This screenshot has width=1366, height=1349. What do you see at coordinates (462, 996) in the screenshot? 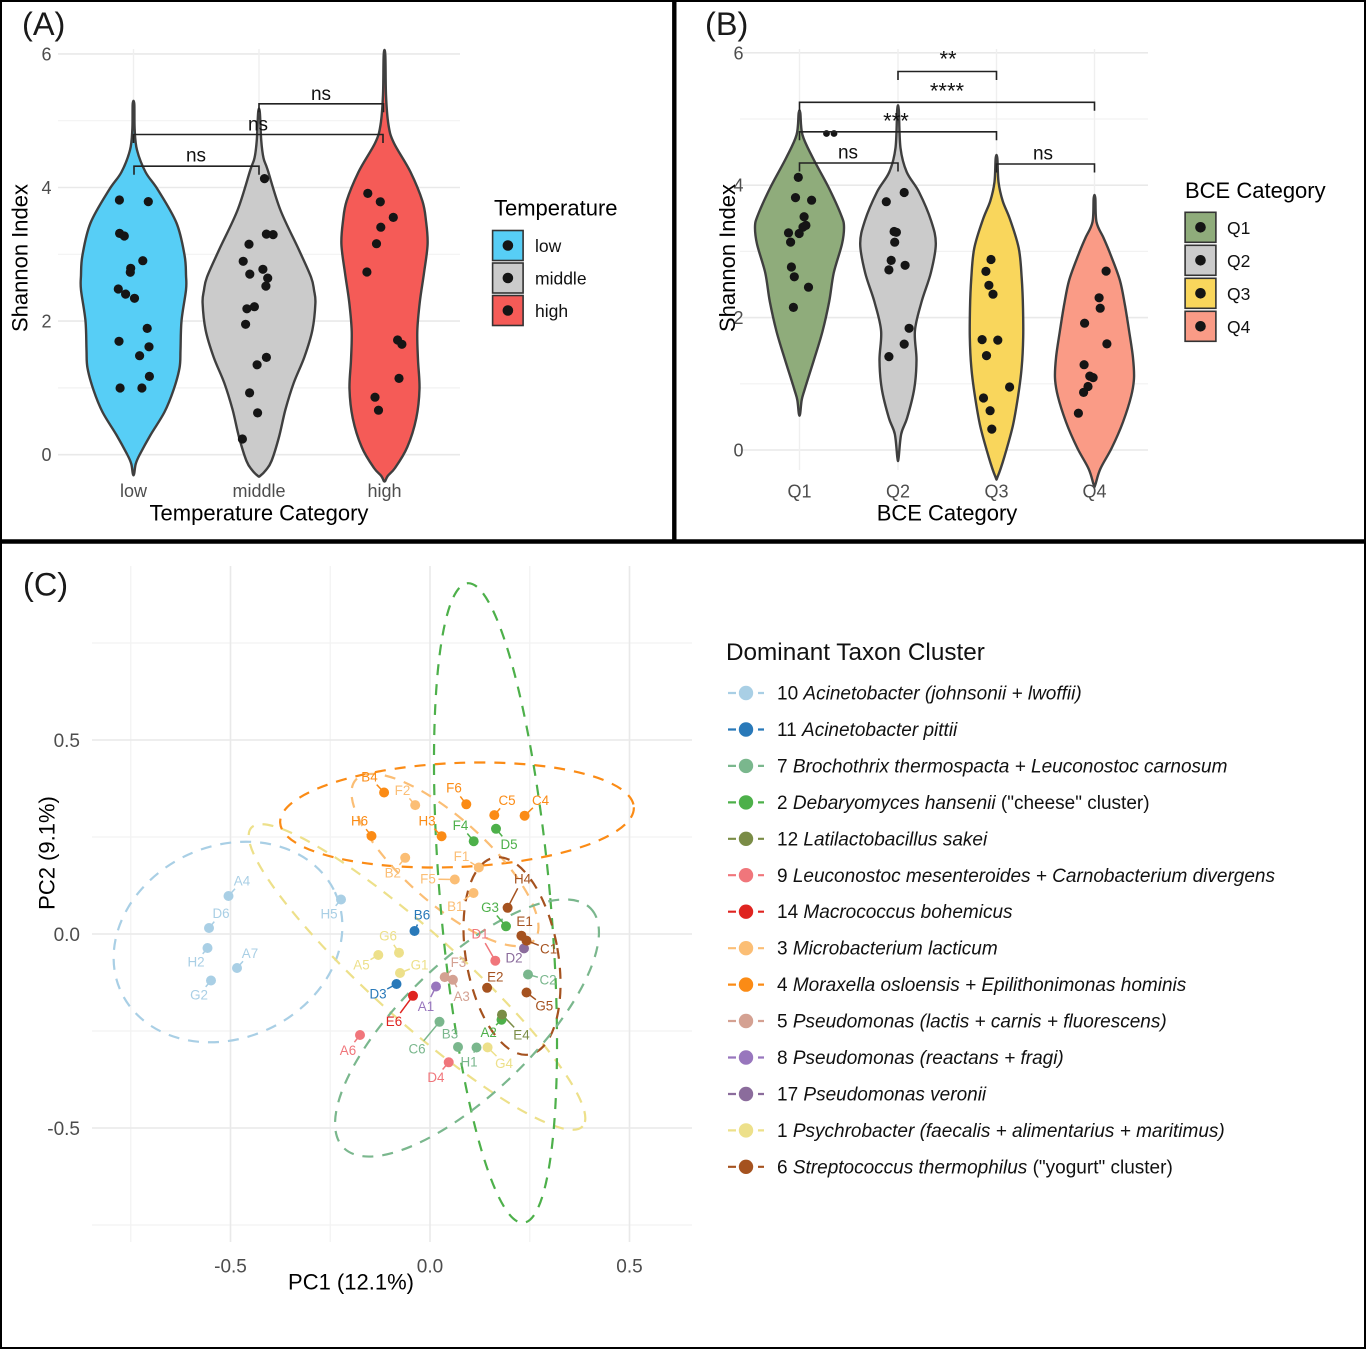
I see `svg-text: A3` at bounding box center [462, 996].